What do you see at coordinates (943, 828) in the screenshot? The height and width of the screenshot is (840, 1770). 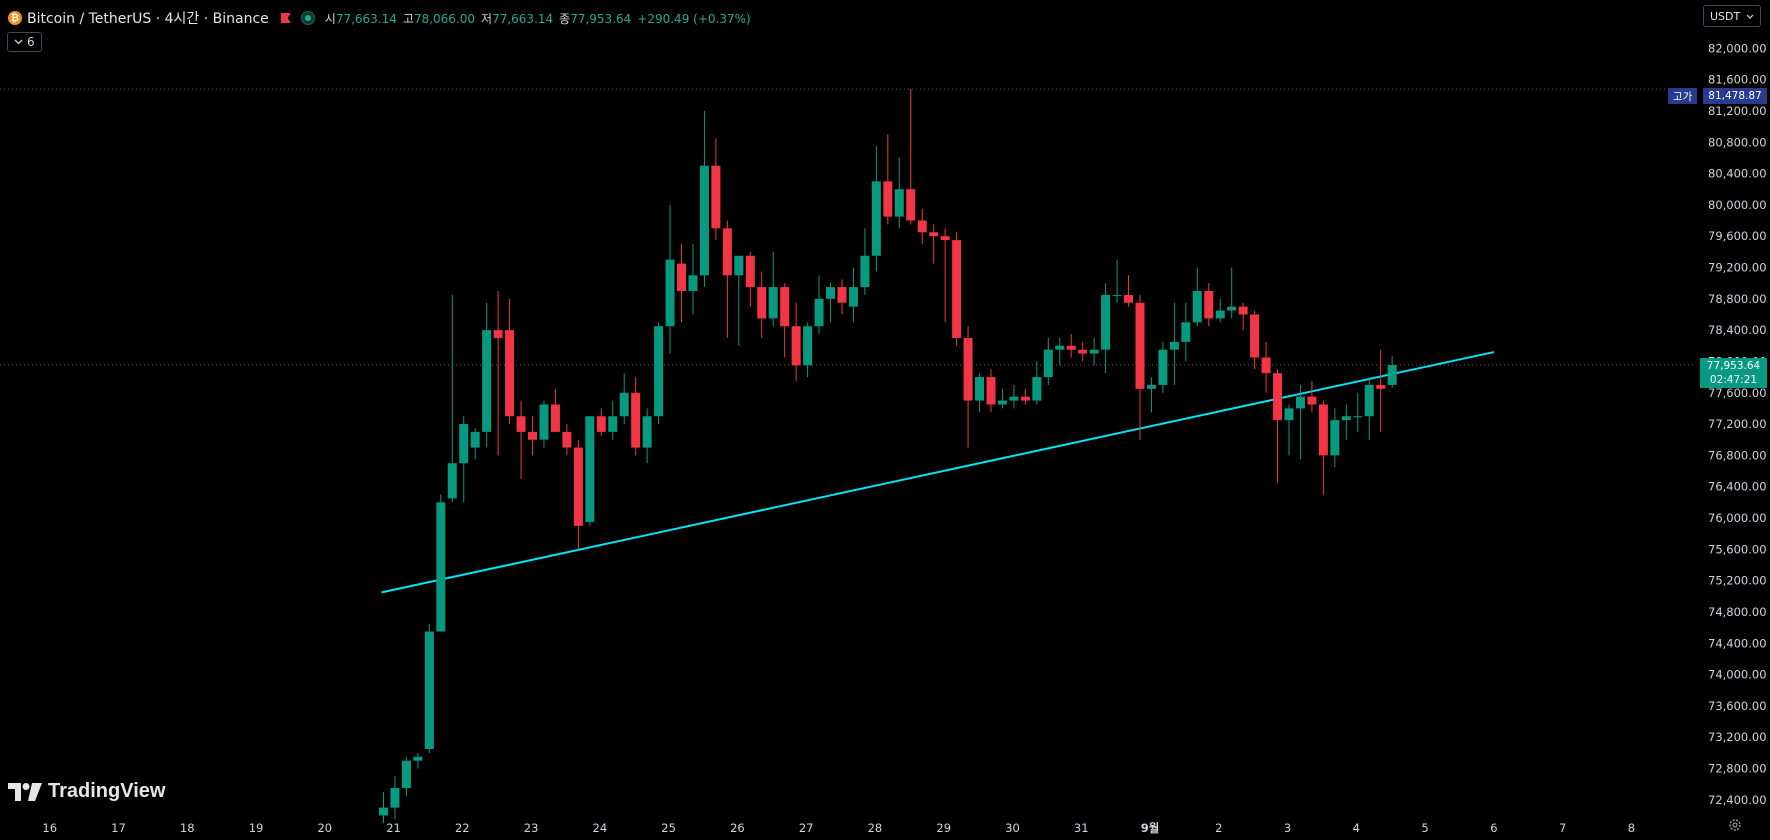 I see `x-tick-label: 29` at bounding box center [943, 828].